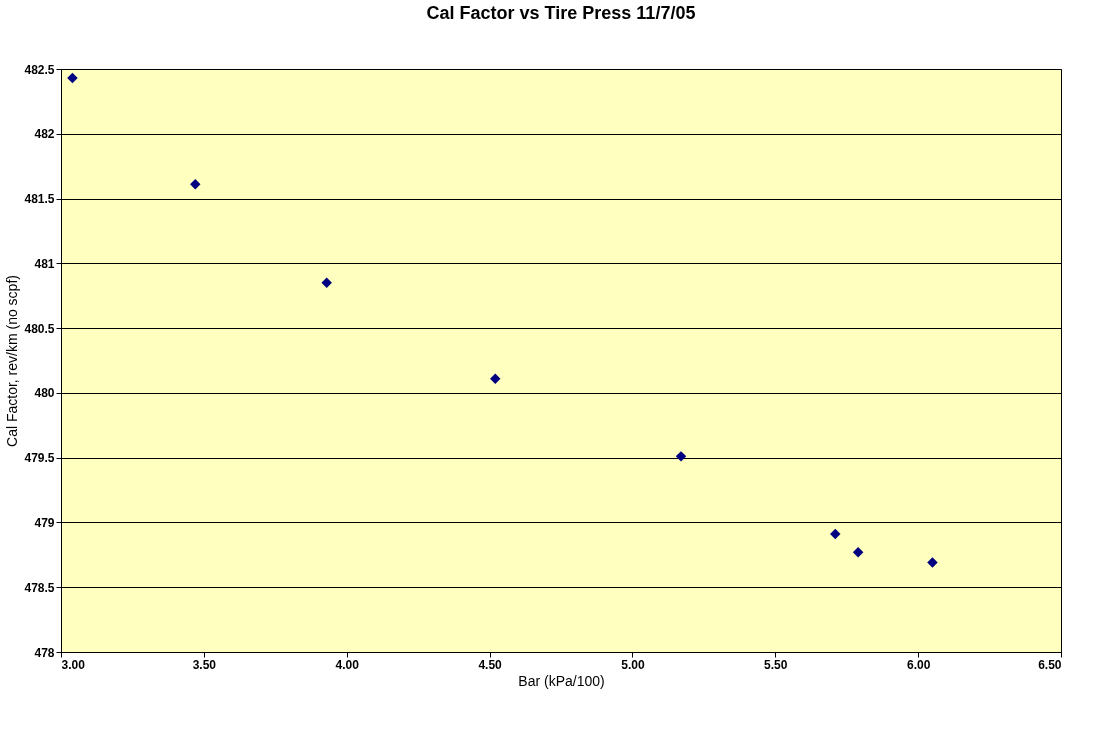 The image size is (1112, 739). What do you see at coordinates (39, 587) in the screenshot?
I see `y-tick-label: 478.5` at bounding box center [39, 587].